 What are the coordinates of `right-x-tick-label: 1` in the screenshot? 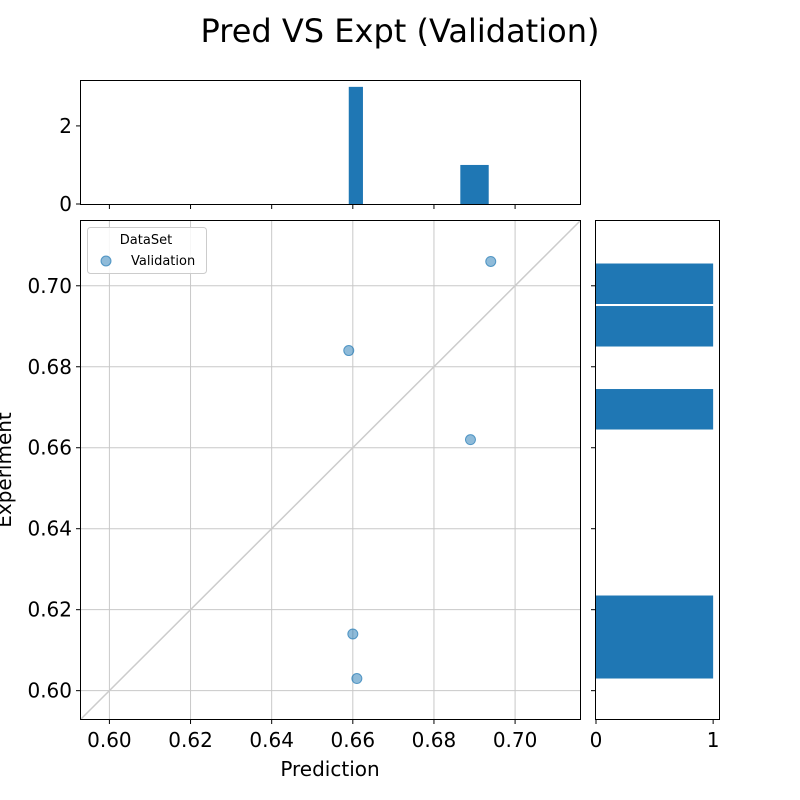 It's located at (713, 740).